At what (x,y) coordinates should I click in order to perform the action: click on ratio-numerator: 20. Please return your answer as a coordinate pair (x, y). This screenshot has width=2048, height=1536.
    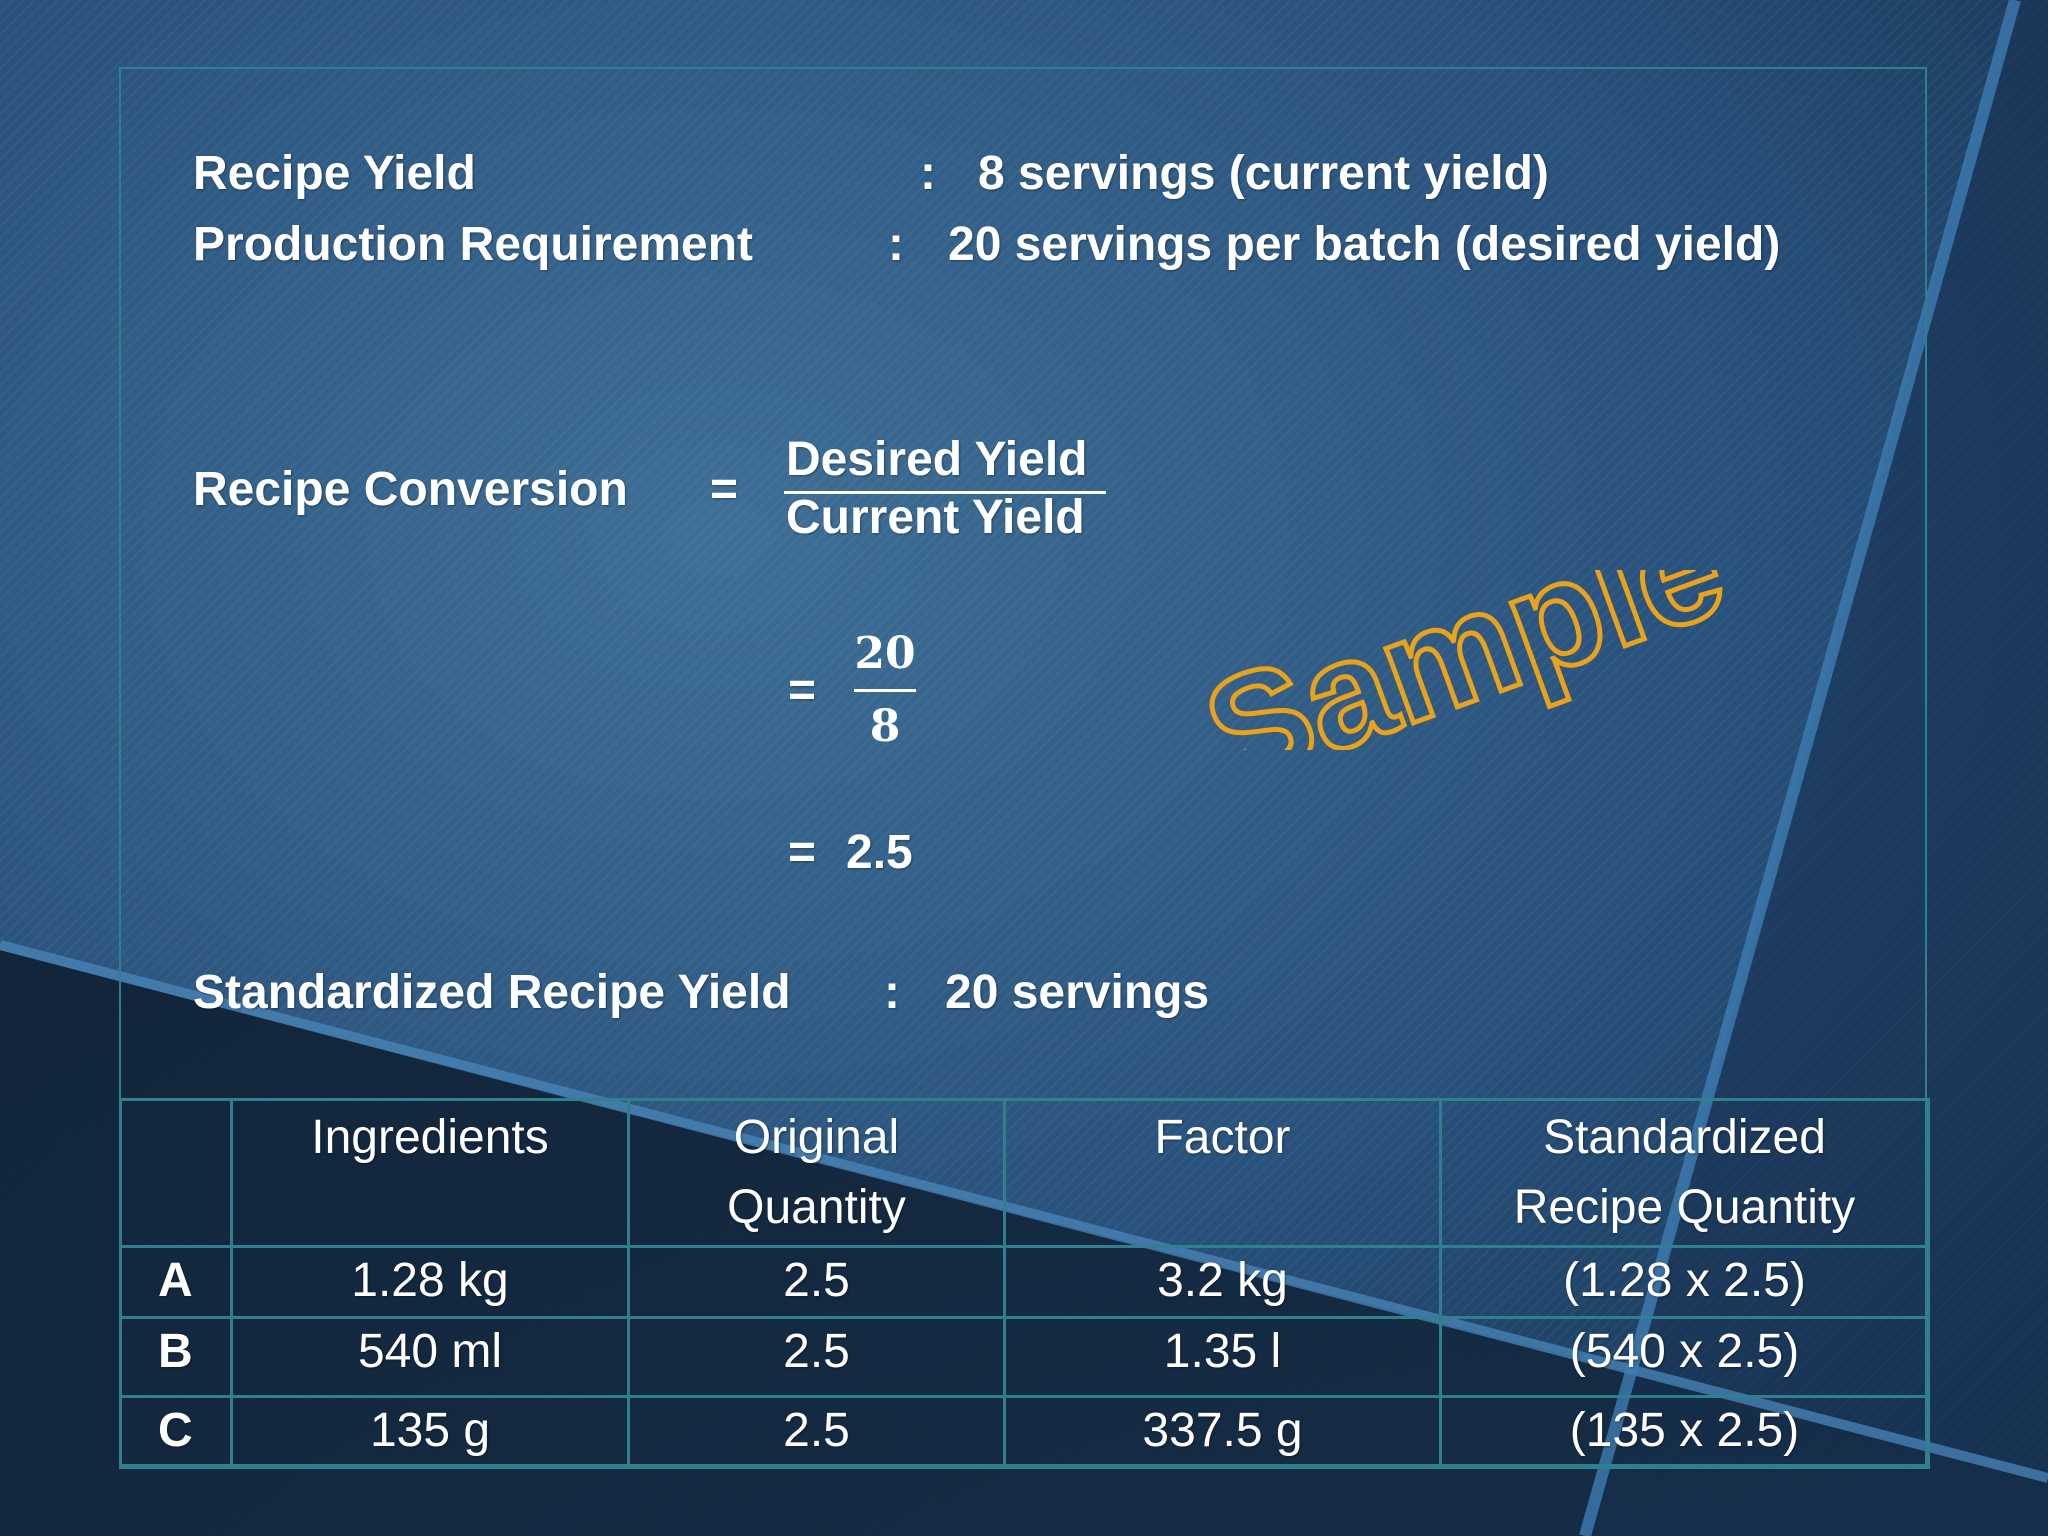
    Looking at the image, I should click on (885, 653).